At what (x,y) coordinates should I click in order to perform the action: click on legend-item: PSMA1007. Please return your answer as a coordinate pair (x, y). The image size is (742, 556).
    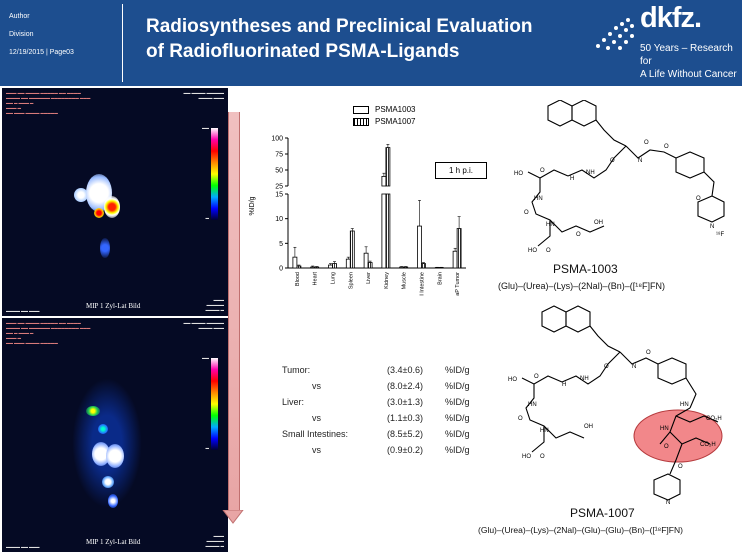
    Looking at the image, I should click on (384, 122).